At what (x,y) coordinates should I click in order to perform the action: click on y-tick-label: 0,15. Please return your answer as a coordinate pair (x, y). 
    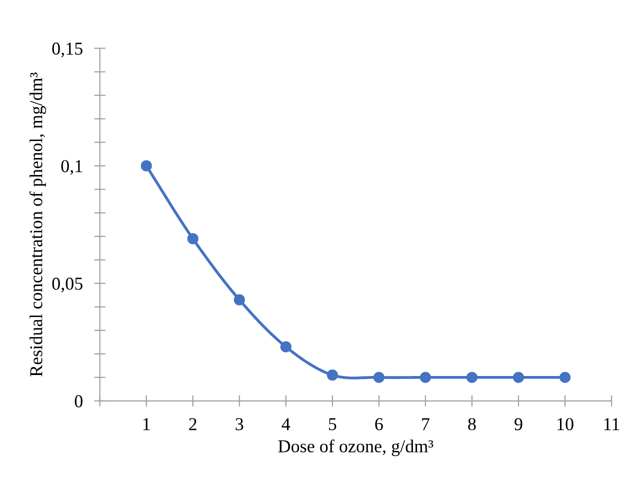
    Looking at the image, I should click on (67, 50).